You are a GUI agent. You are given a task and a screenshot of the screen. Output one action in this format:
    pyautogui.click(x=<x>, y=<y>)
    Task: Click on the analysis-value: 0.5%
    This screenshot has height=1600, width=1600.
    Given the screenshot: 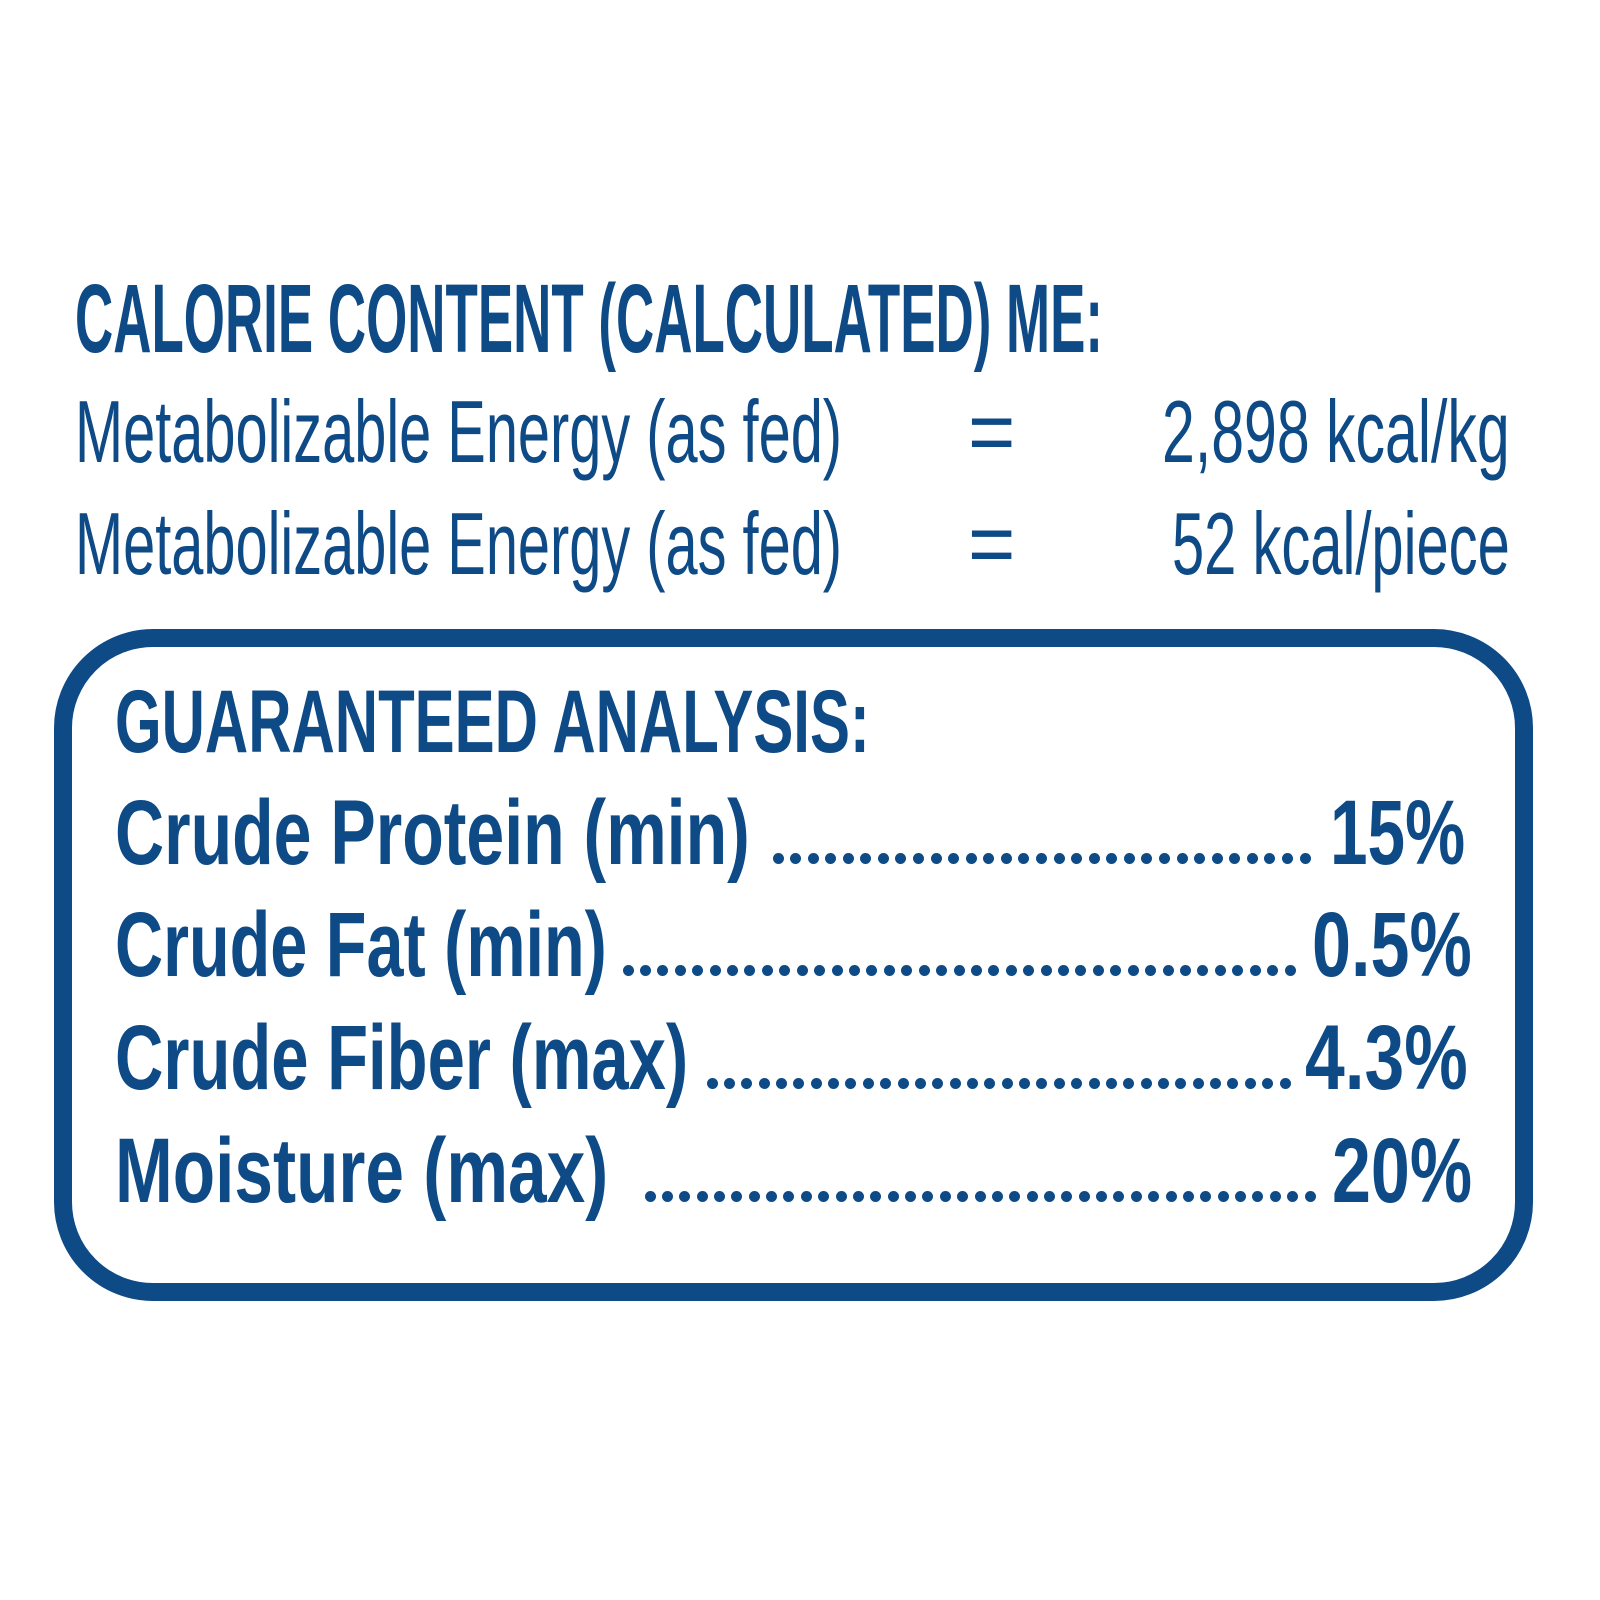 What is the action you would take?
    pyautogui.click(x=1392, y=945)
    